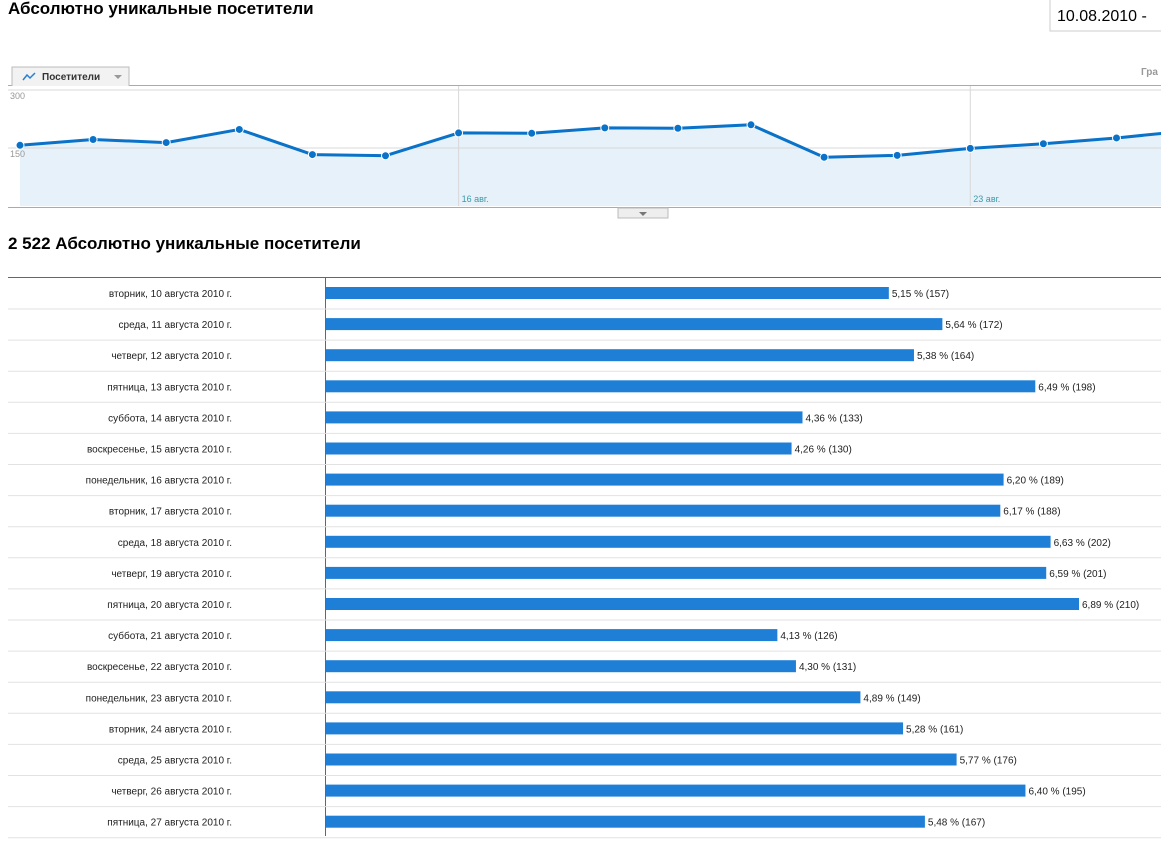  Describe the element at coordinates (170, 636) in the screenshot. I see `row-label: суббота, 21 августа 2010 г.` at that location.